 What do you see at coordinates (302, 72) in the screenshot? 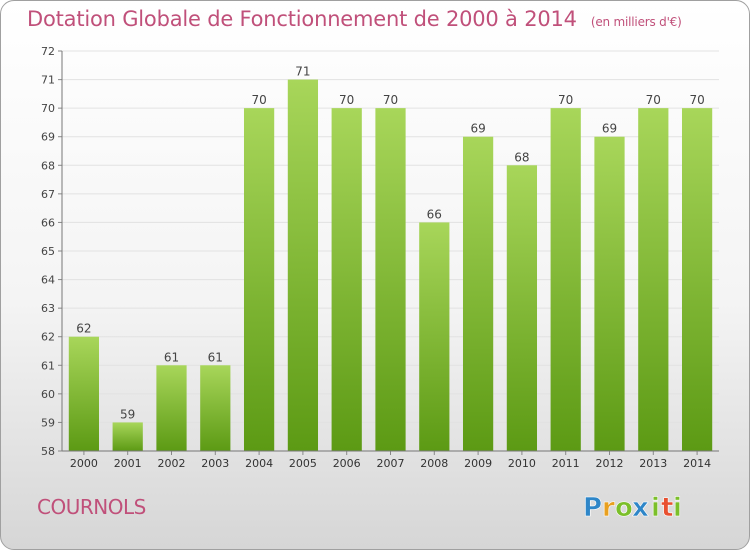
I see `value-label-2005: 71` at bounding box center [302, 72].